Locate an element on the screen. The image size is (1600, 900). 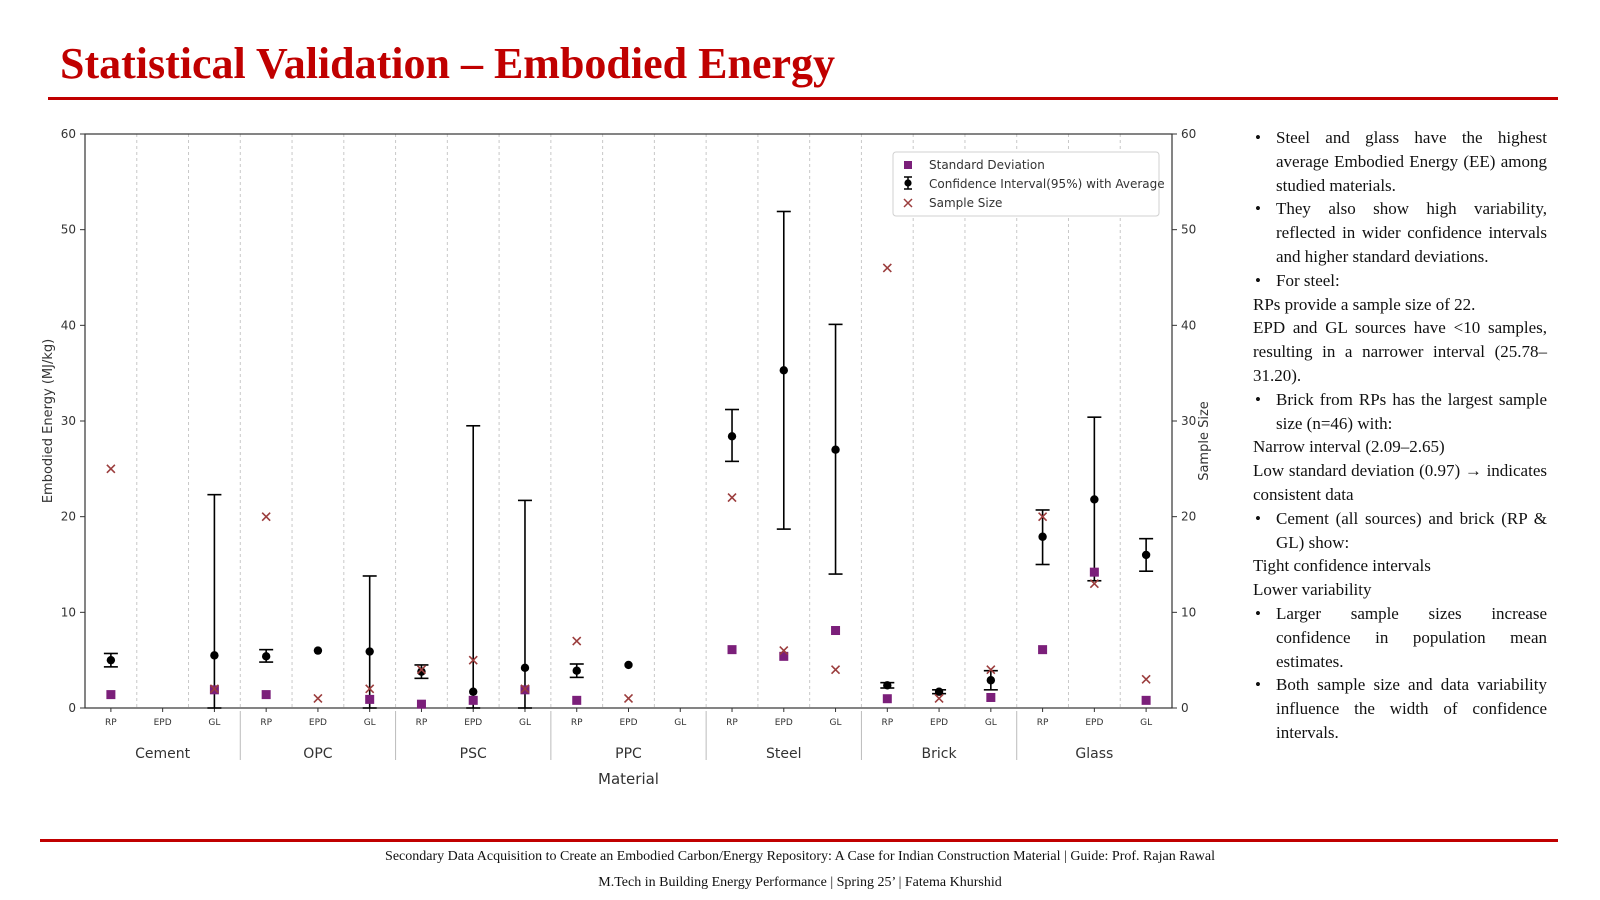
y-axis-label: Embodied Energy (MJ/kg) is located at coordinates (48, 421).